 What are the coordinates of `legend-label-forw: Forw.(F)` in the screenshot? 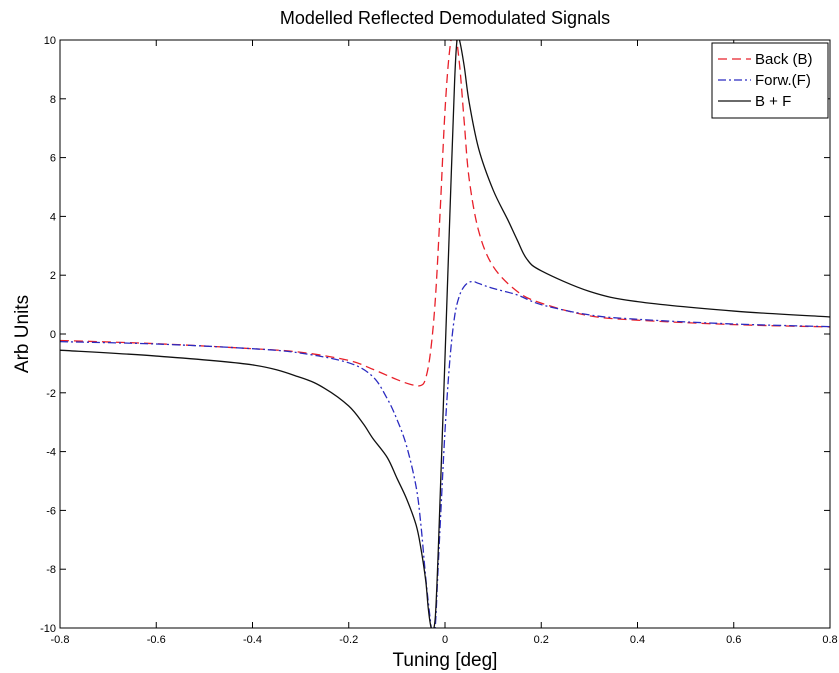 It's located at (783, 80).